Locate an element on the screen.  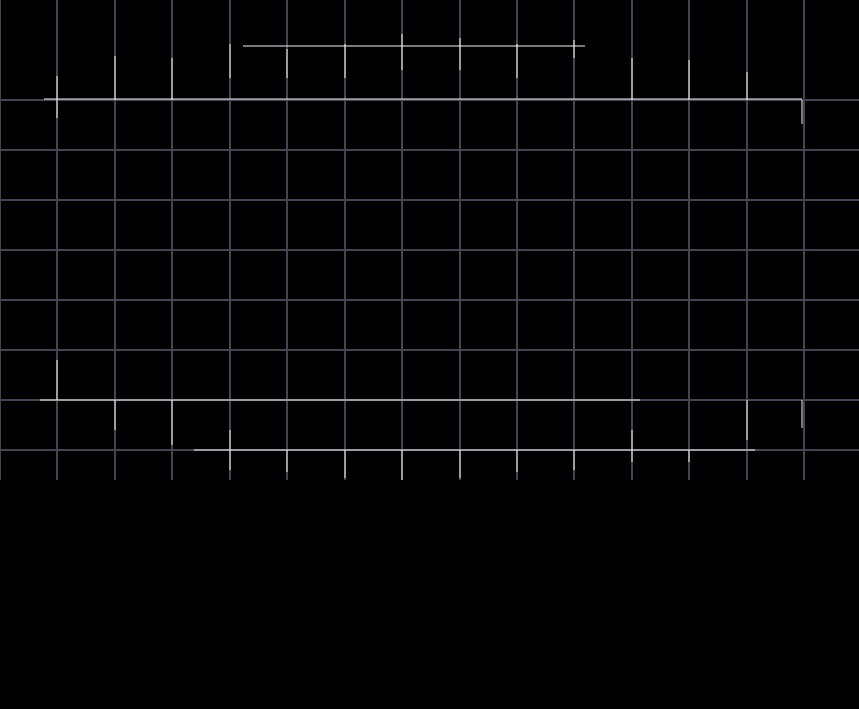
overlay-upper-tick-marks is located at coordinates (429, 79).